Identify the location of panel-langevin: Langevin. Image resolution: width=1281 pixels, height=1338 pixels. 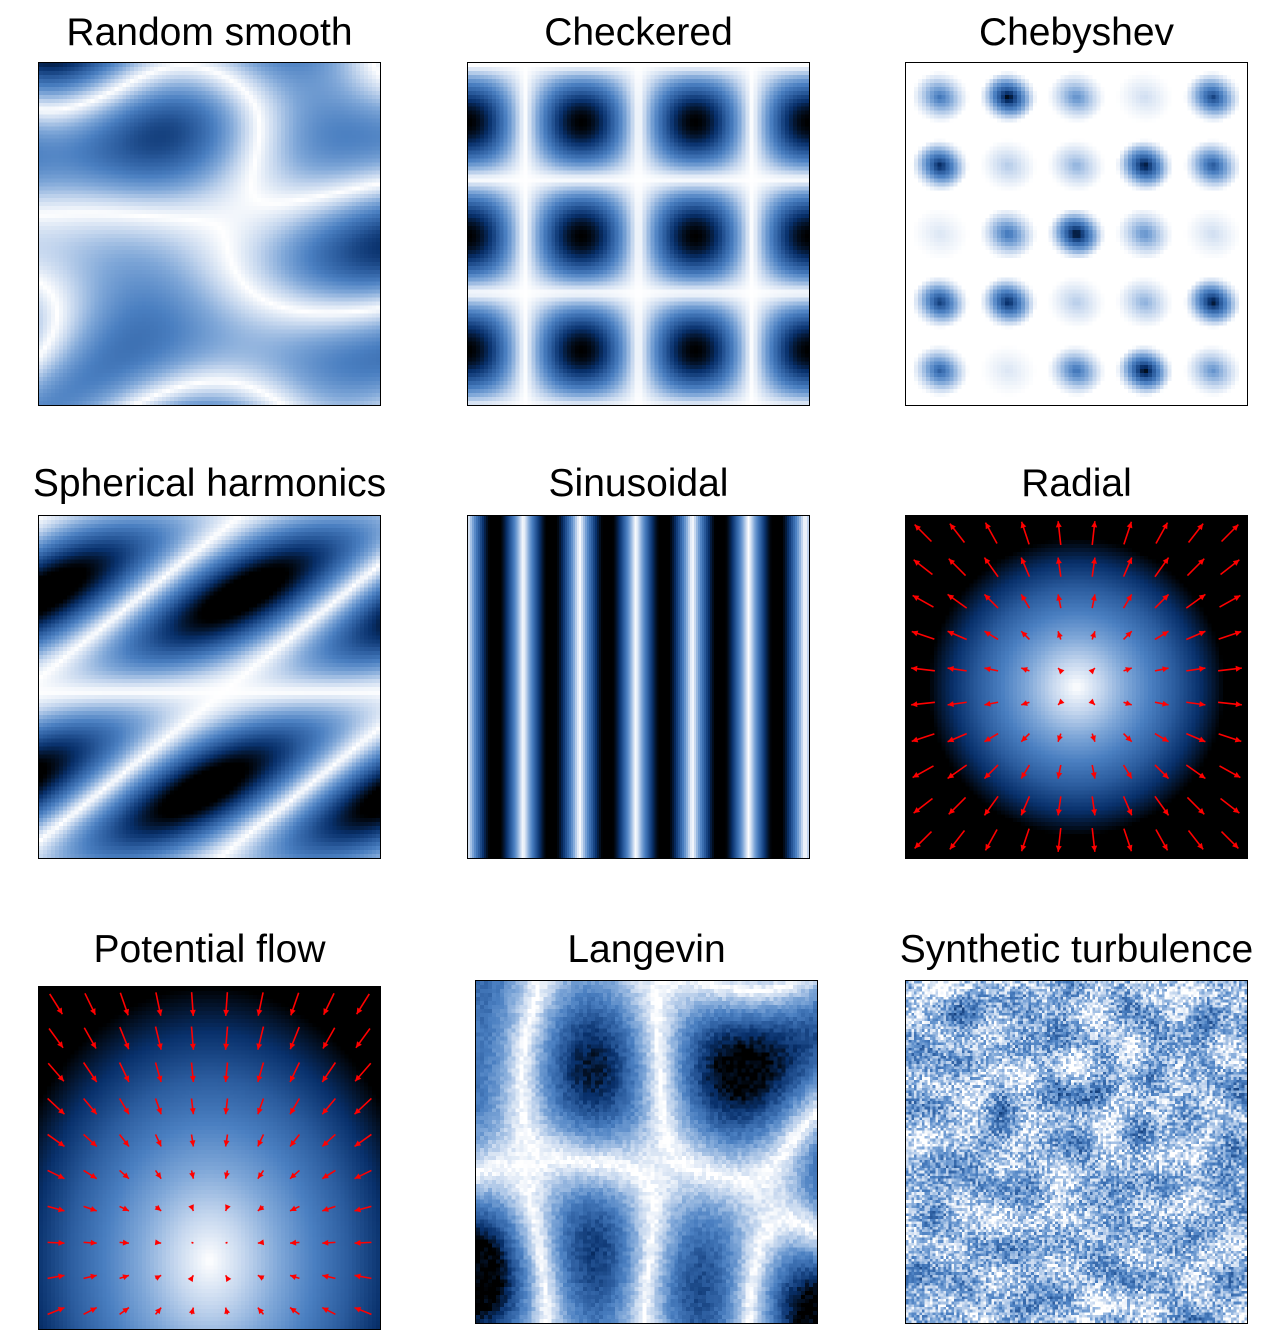
(646, 1120).